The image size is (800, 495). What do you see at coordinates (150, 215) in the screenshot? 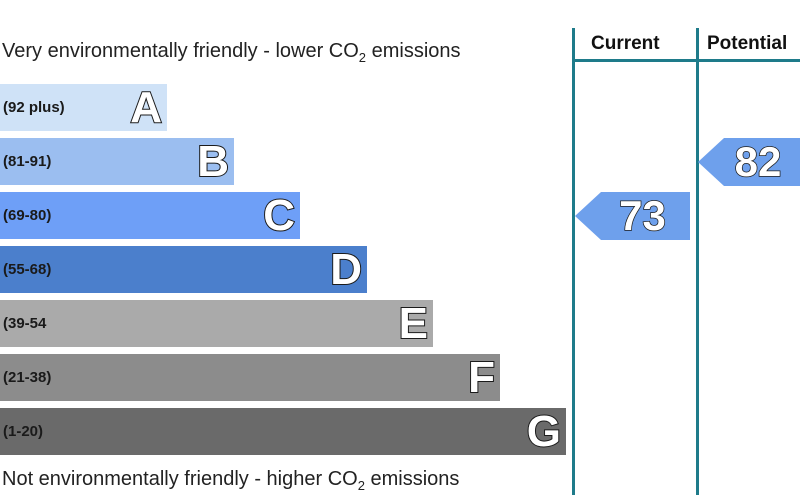
I see `band-c: (69-80) C` at bounding box center [150, 215].